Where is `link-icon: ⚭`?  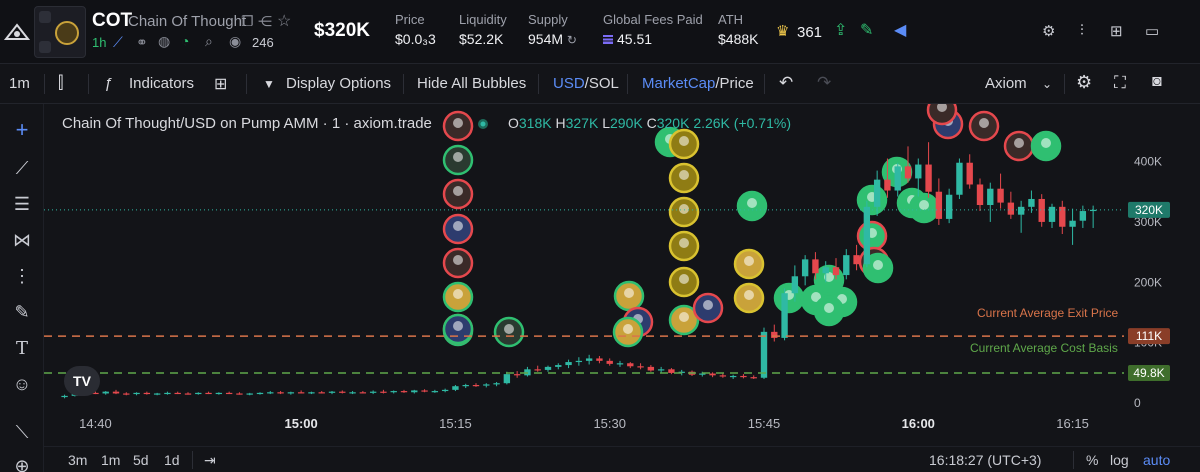 link-icon: ⚭ is located at coordinates (142, 42).